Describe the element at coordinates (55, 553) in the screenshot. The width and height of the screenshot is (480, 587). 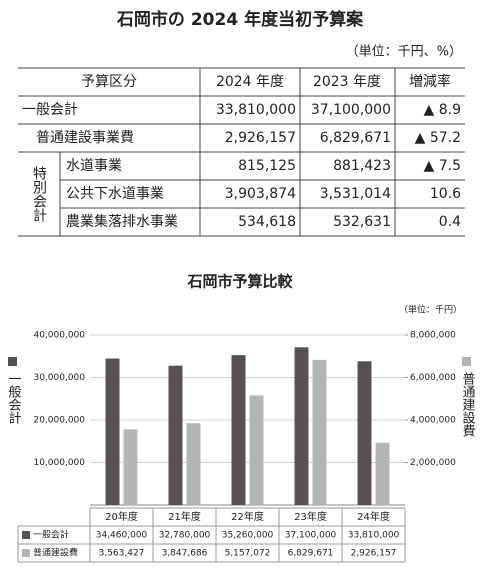
I see `legend-label: 普通建設費` at that location.